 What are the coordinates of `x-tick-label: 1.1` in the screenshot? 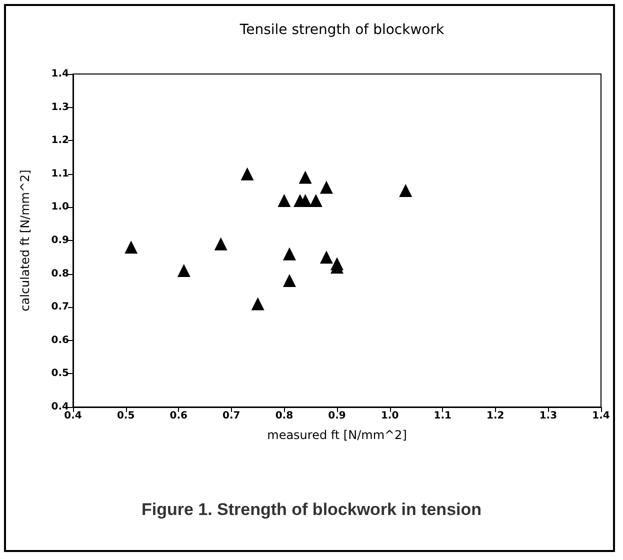 It's located at (443, 416).